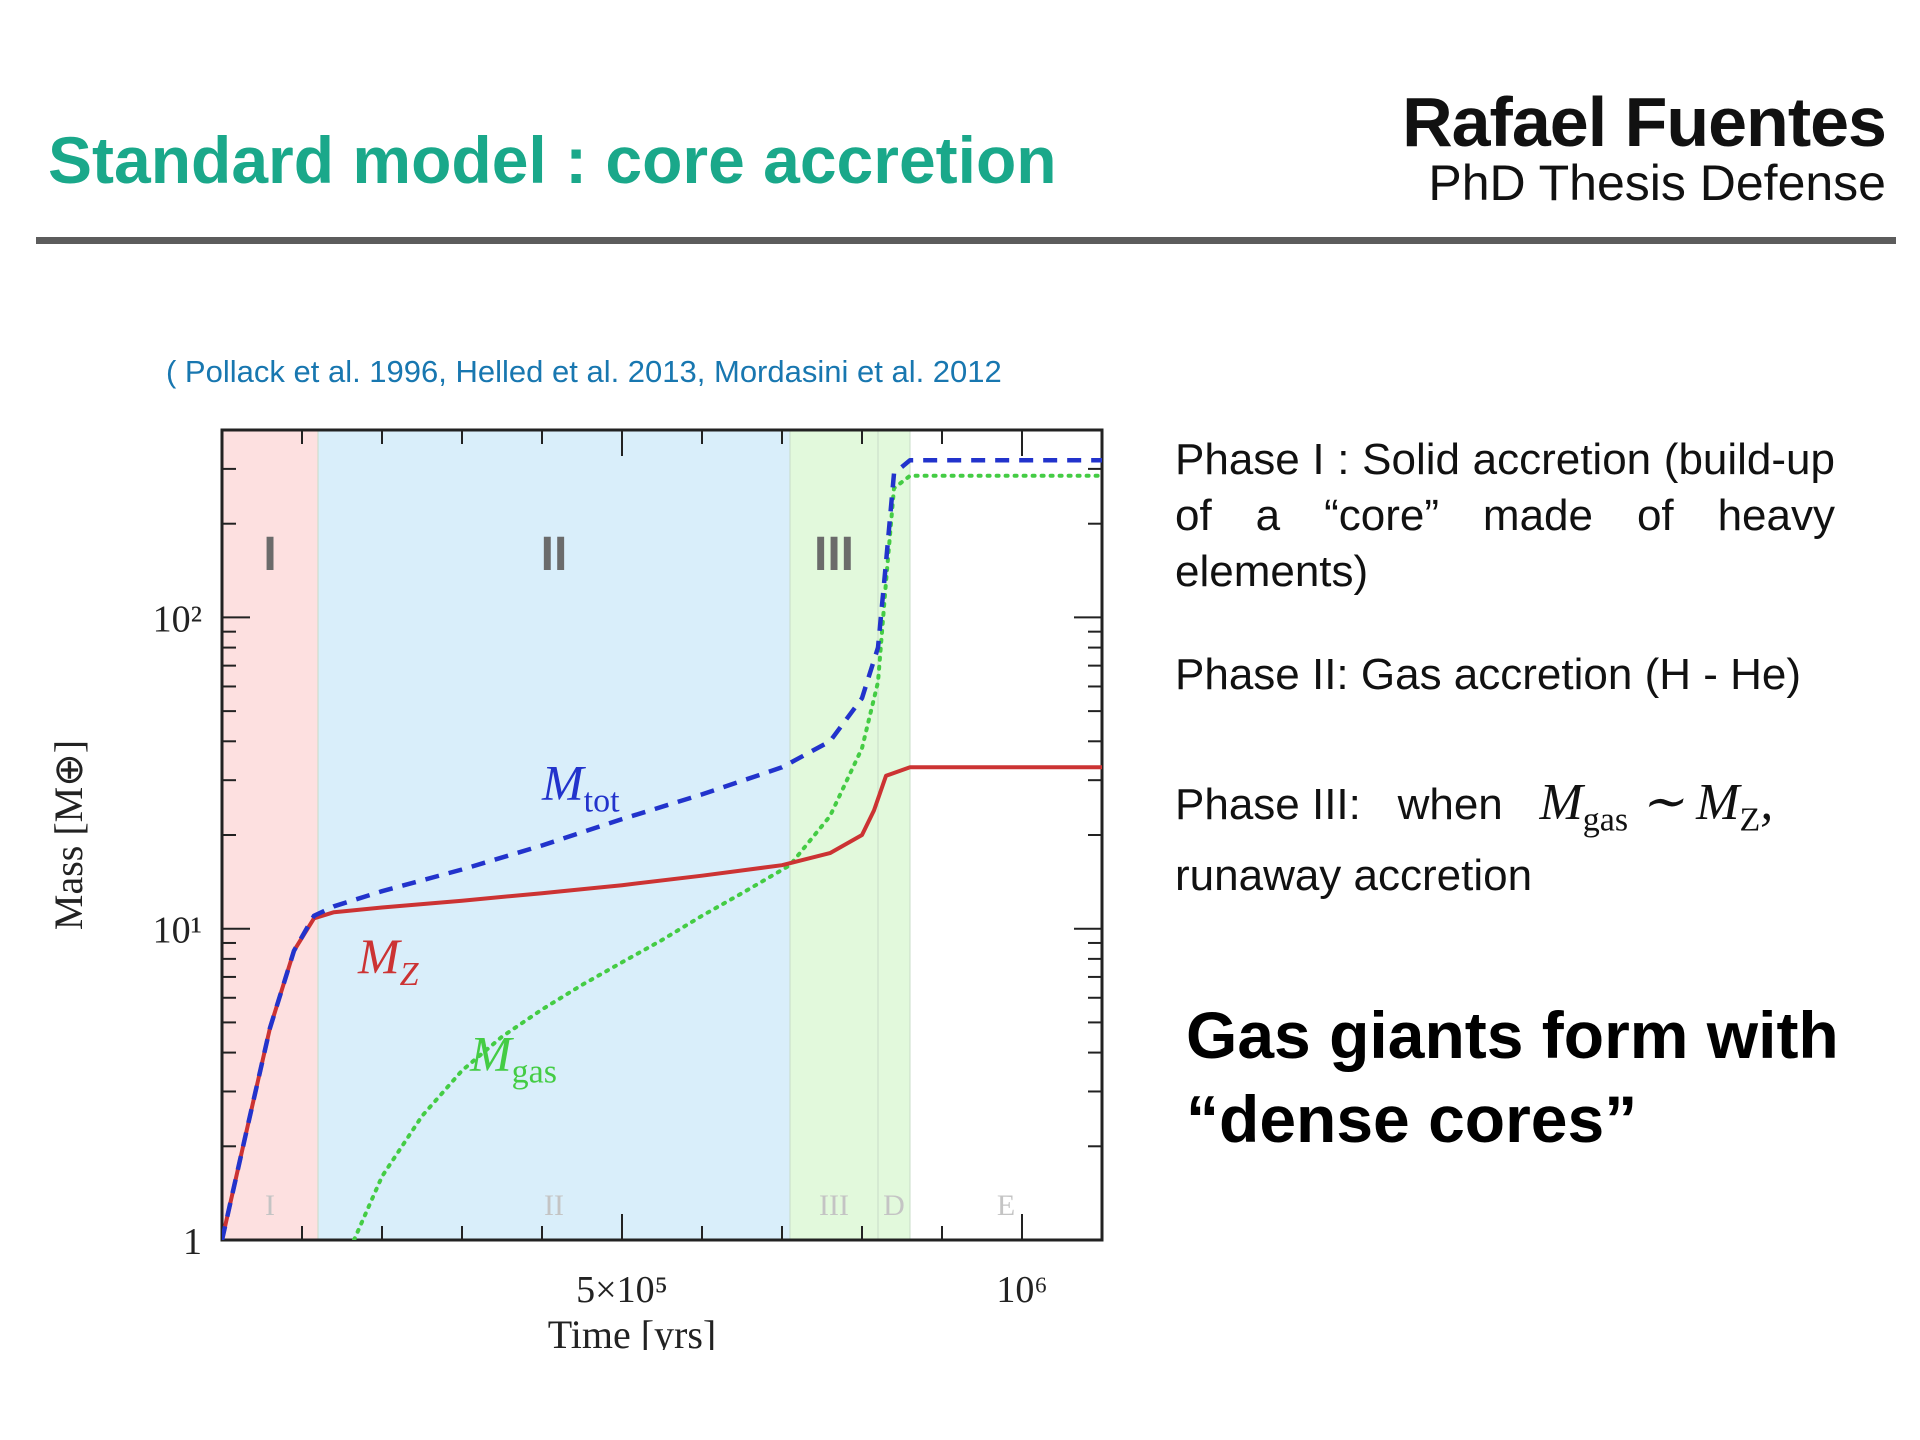 The width and height of the screenshot is (1920, 1440). Describe the element at coordinates (1512, 1077) in the screenshot. I see `conclusion: Gas giants form with “dense cores”` at that location.